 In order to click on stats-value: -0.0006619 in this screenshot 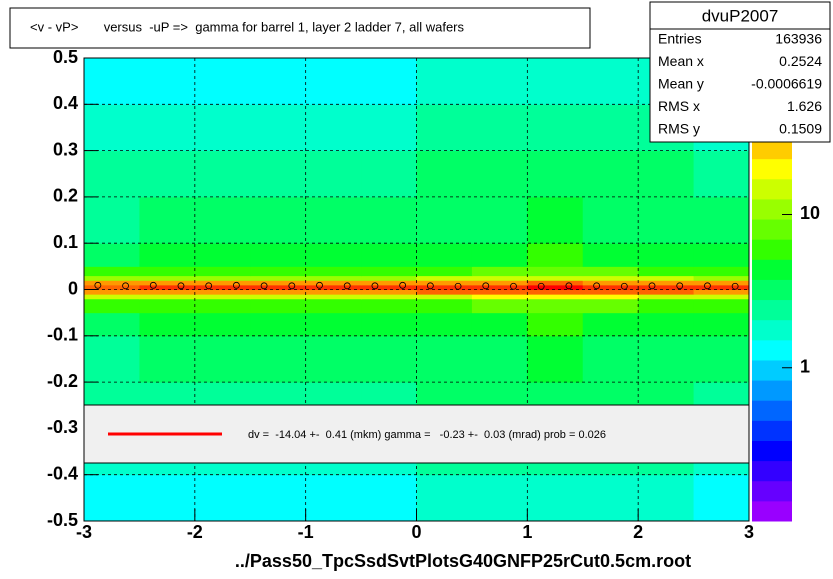, I will do `click(786, 84)`.